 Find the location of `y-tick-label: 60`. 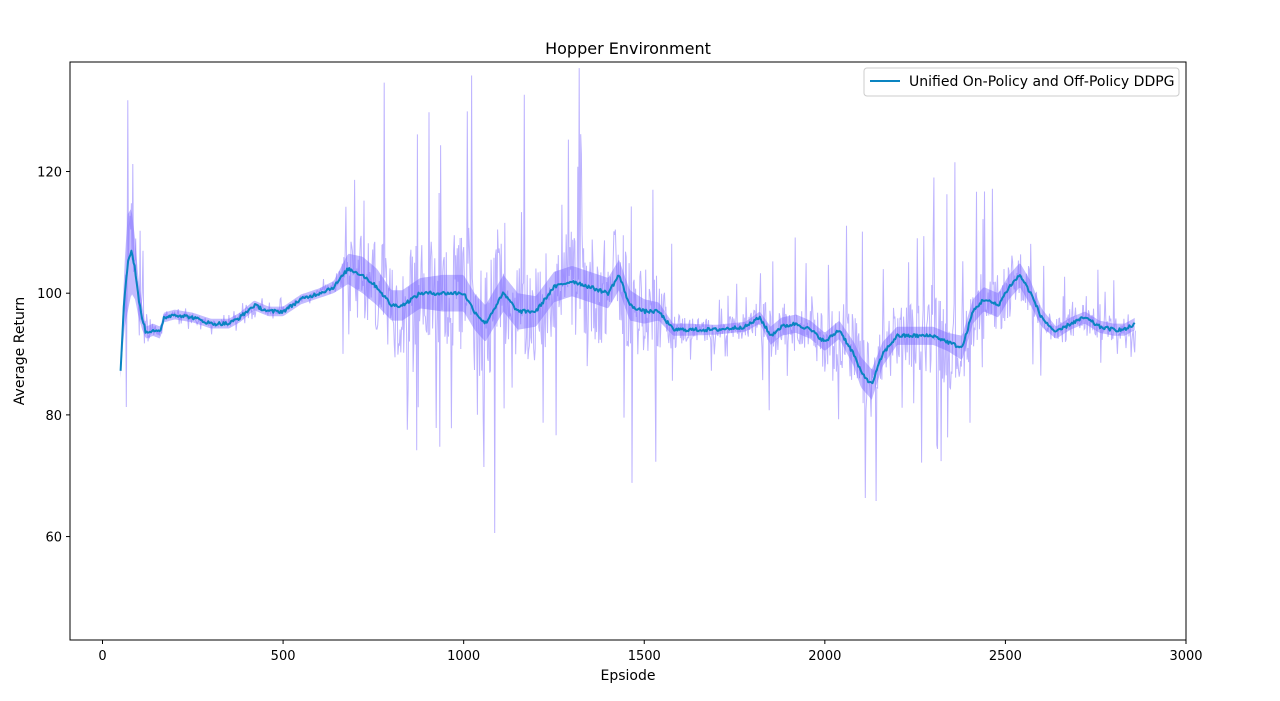

y-tick-label: 60 is located at coordinates (53, 538).